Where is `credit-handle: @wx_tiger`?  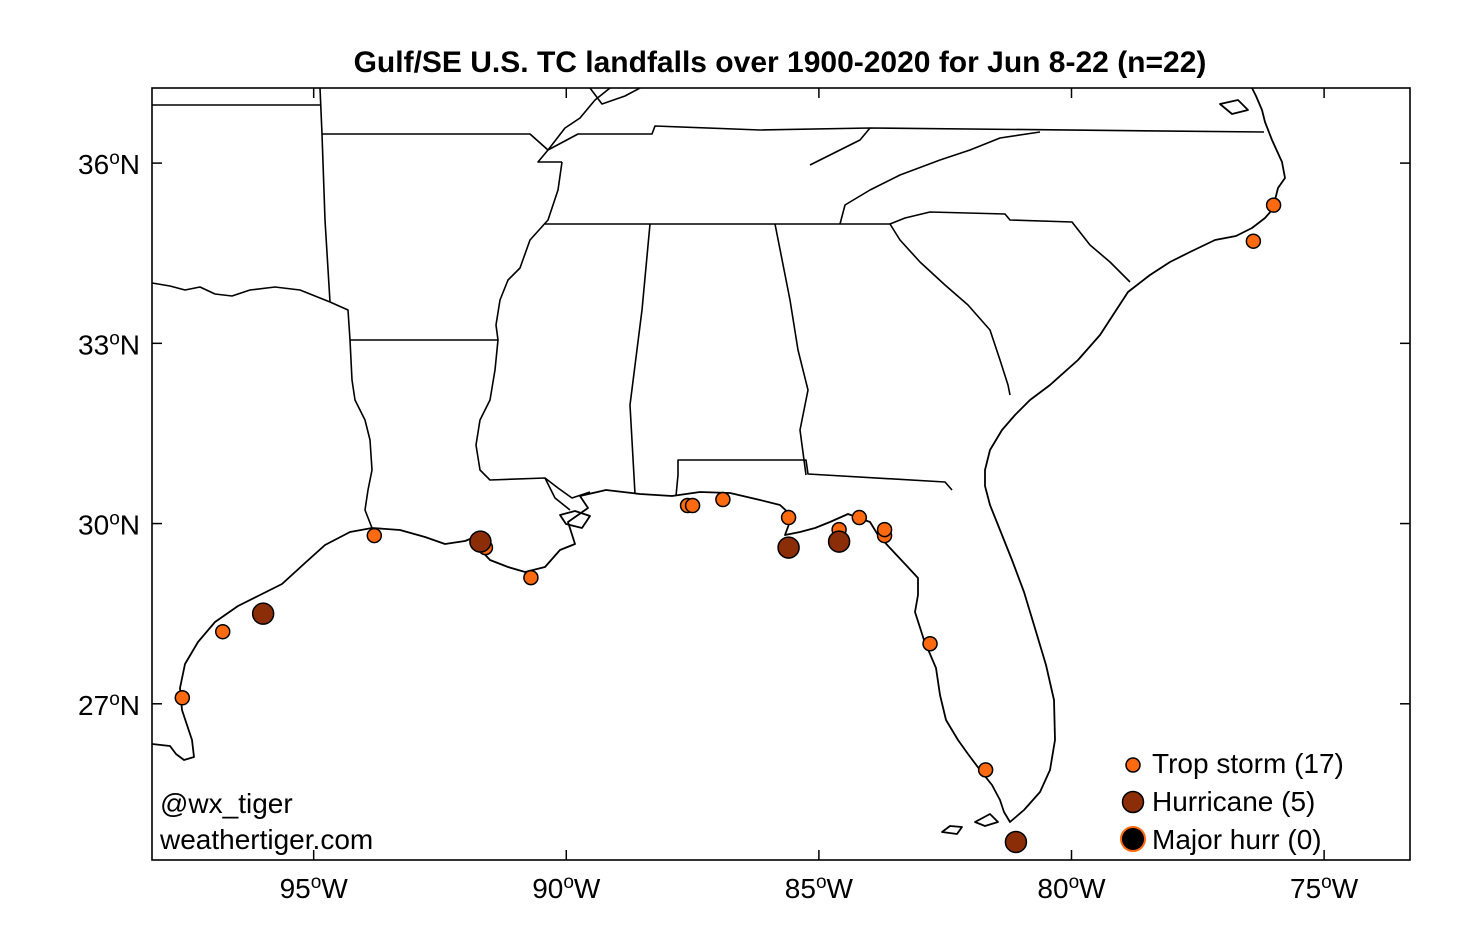 credit-handle: @wx_tiger is located at coordinates (226, 803).